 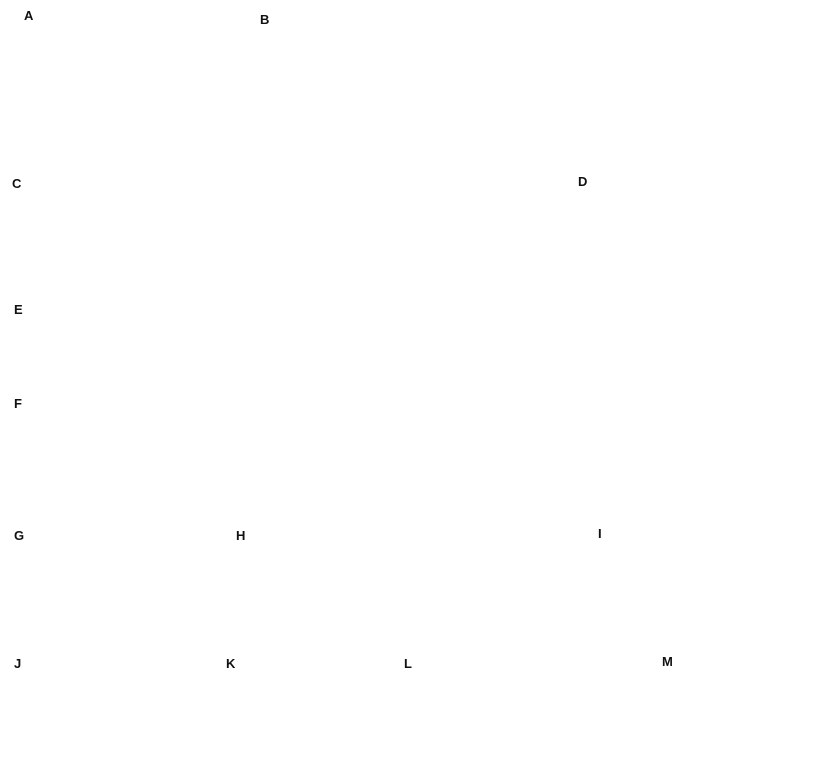 I want to click on panel-label-c: C, so click(x=17, y=183).